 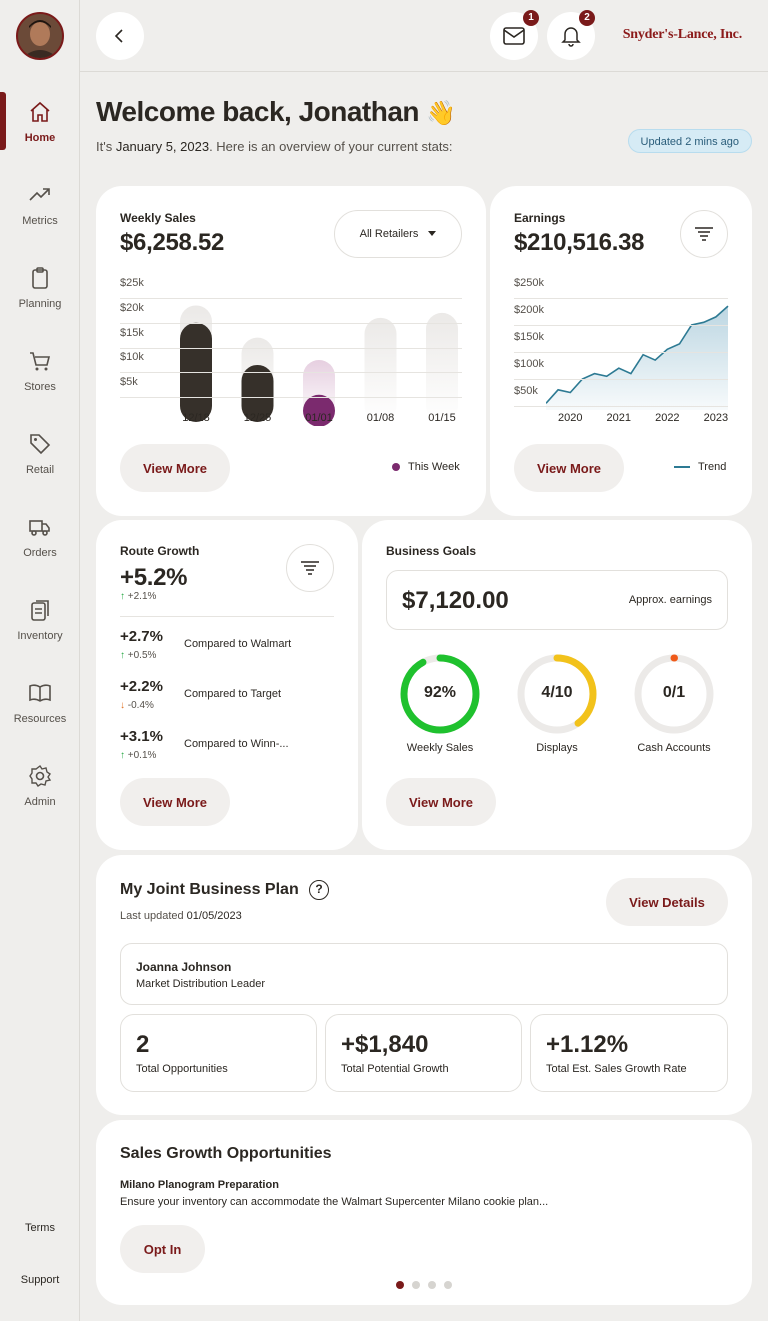 I want to click on weekly-sales-title: Weekly Sales, so click(x=158, y=218).